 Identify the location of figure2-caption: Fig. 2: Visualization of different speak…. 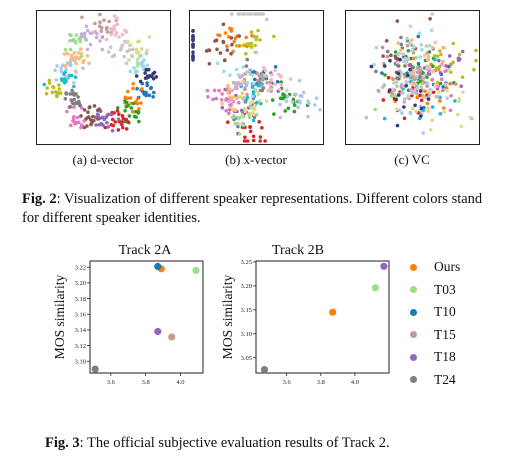
(257, 209).